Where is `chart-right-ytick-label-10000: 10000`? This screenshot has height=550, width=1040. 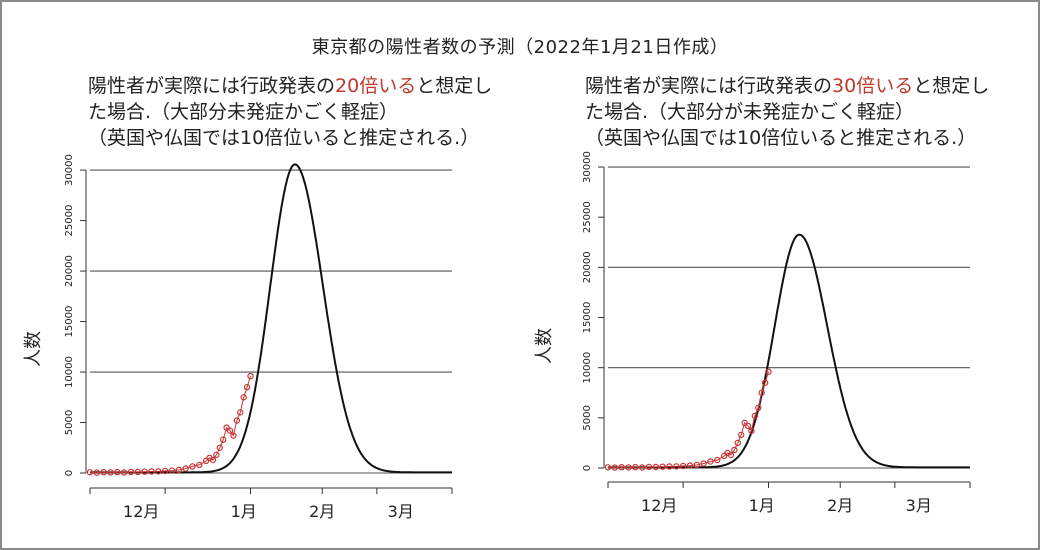
chart-right-ytick-label-10000: 10000 is located at coordinates (587, 368).